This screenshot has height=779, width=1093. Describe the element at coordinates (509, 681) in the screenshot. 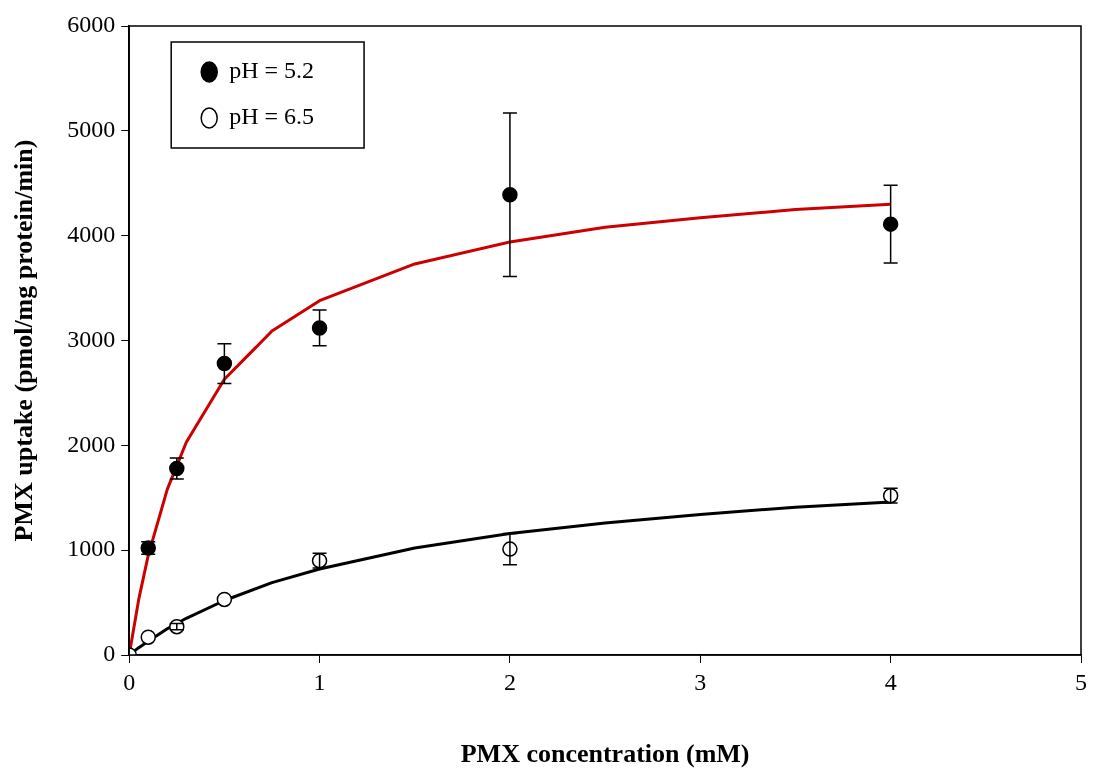

I see `x-tick-label: 2` at that location.